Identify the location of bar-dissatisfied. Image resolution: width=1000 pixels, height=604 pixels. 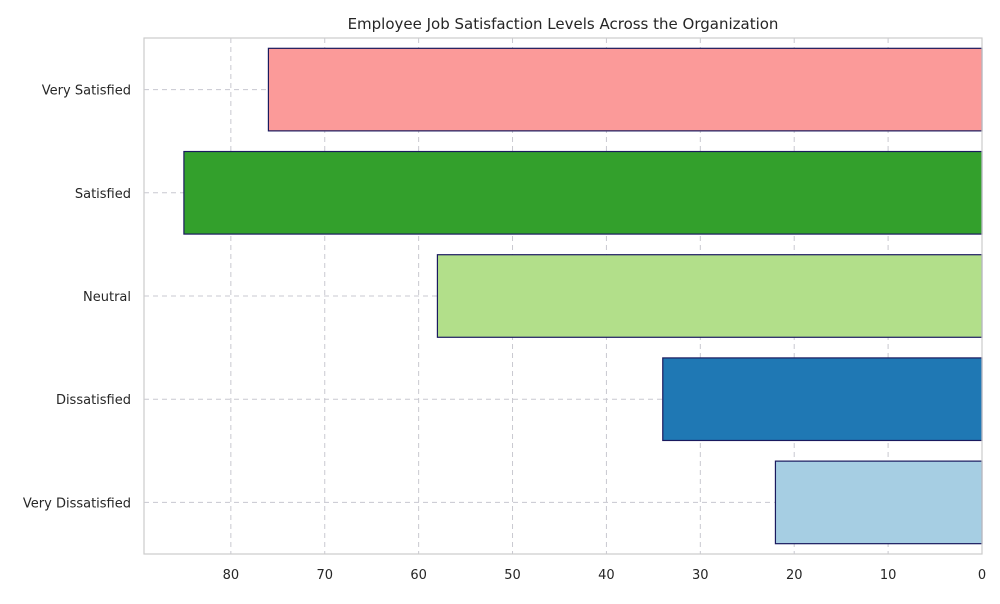
(822, 399).